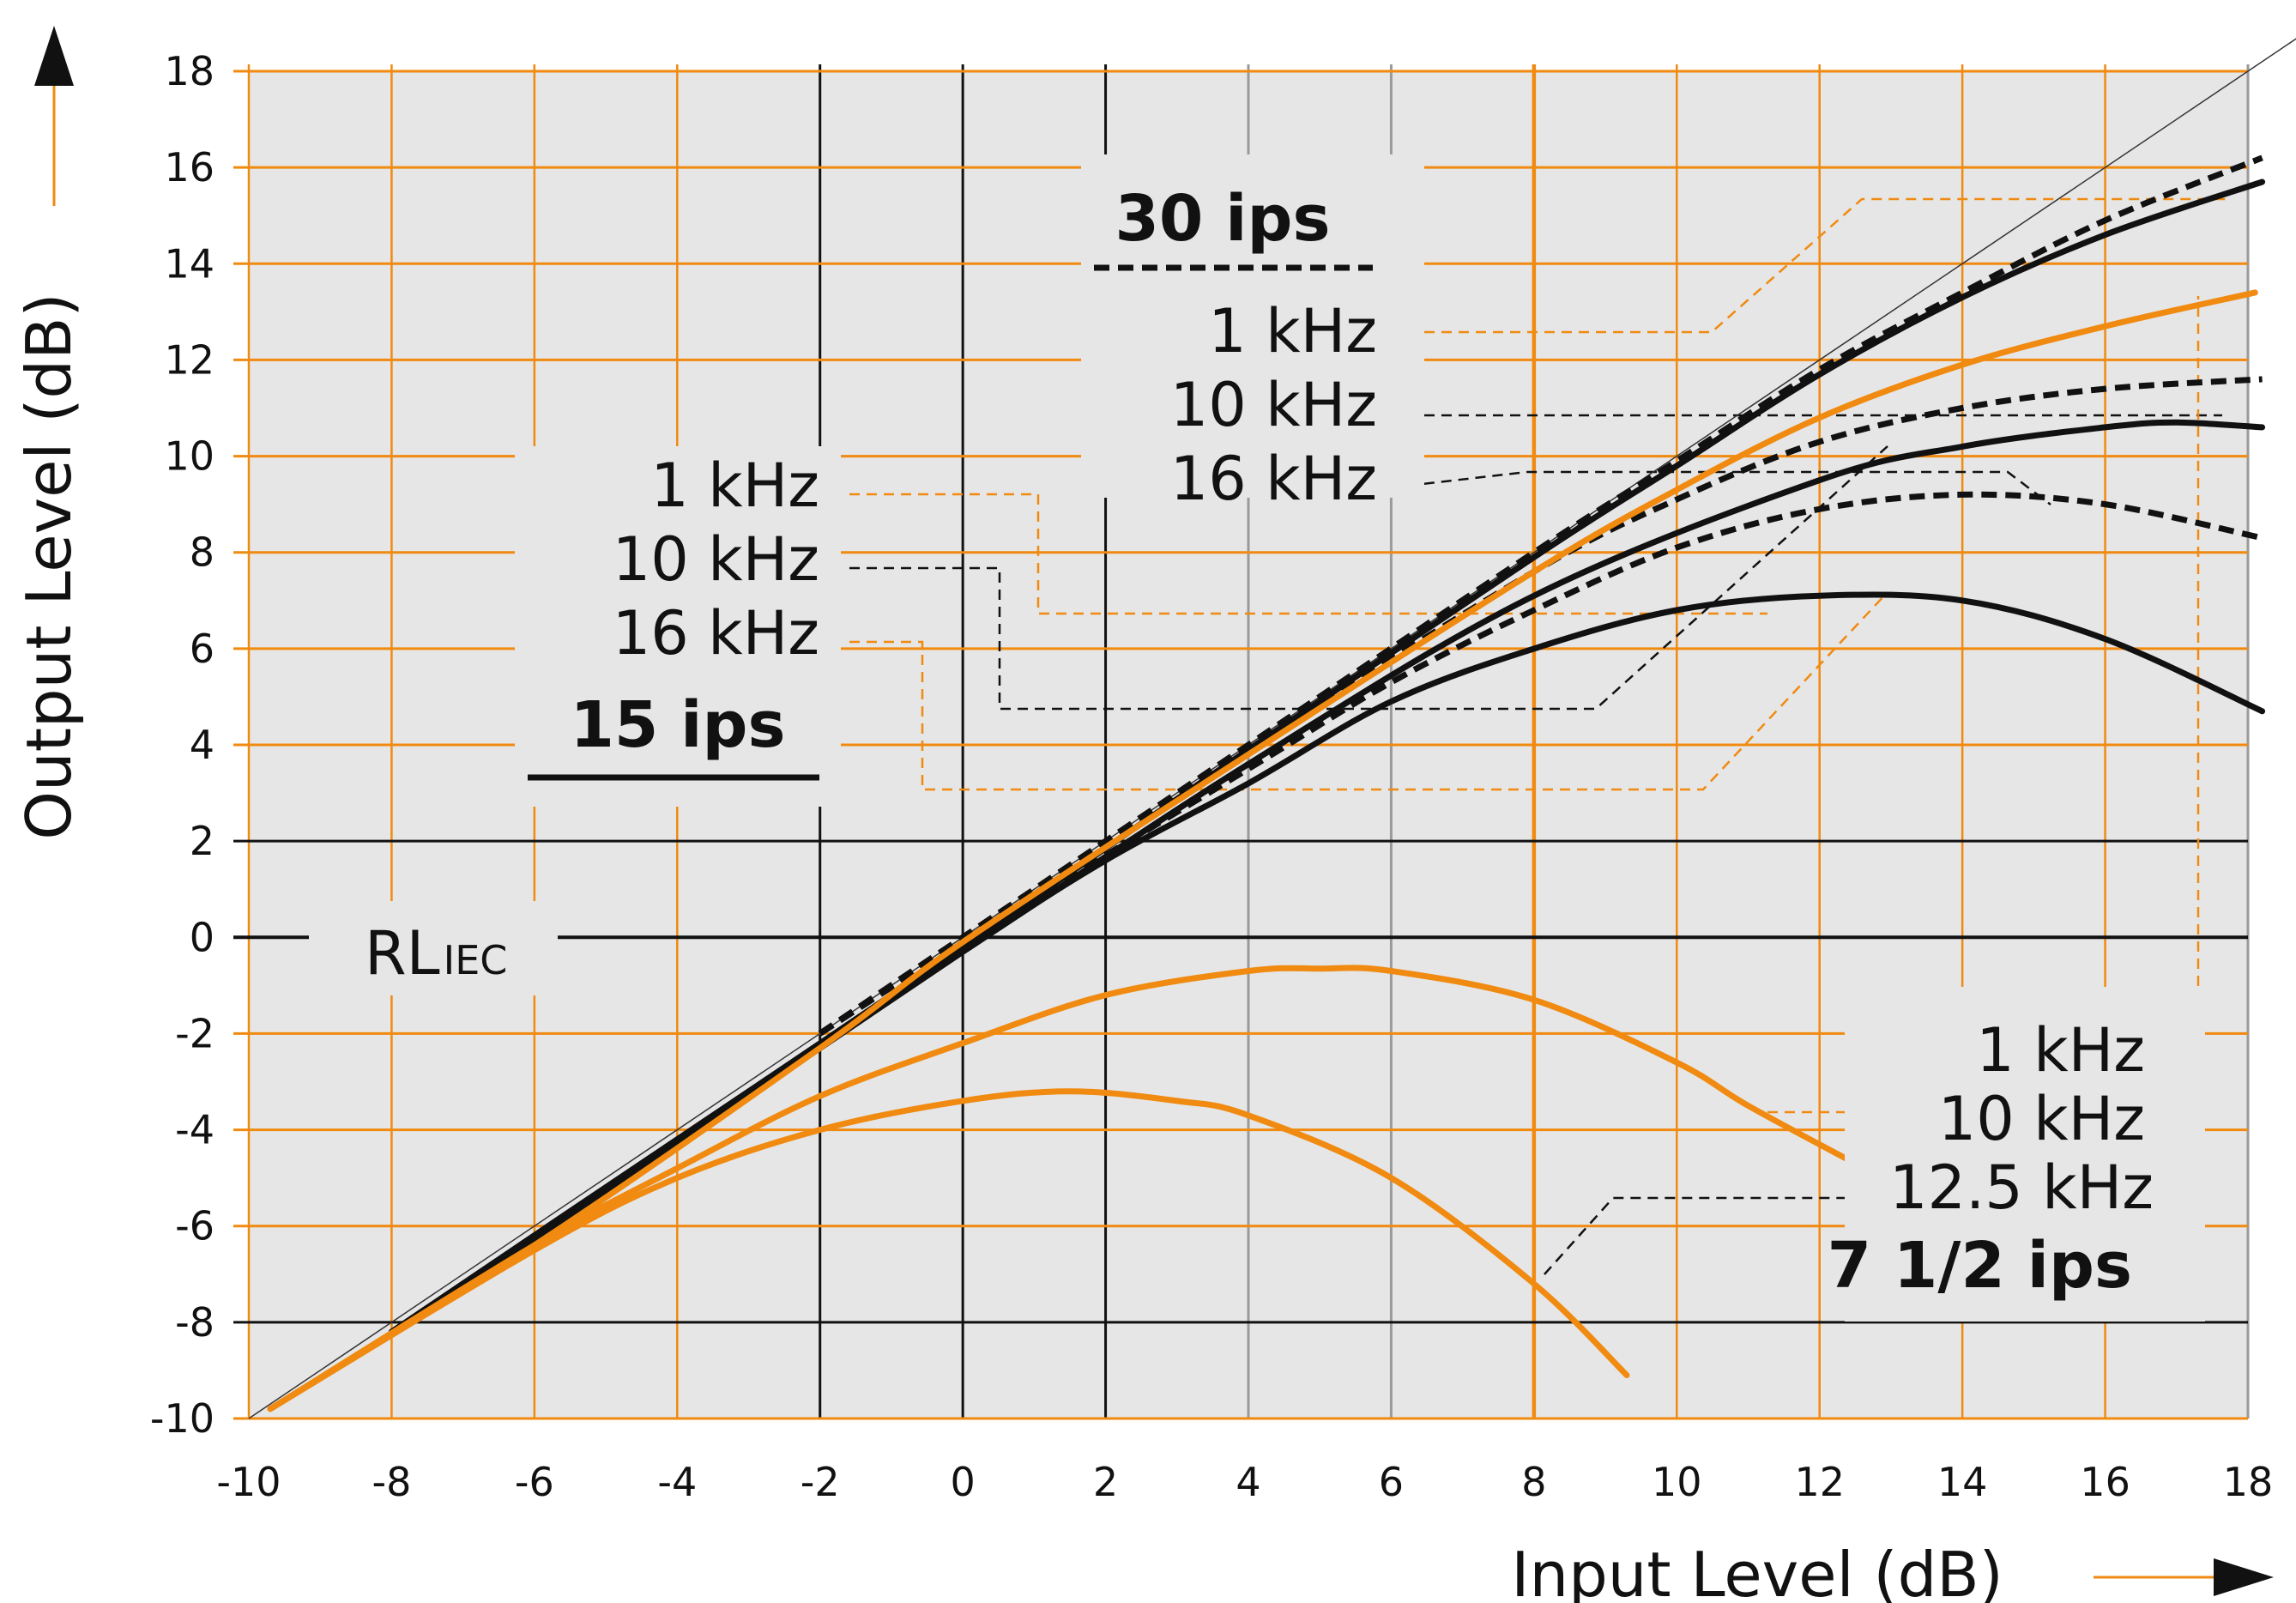 Image resolution: width=2296 pixels, height=1603 pixels. Describe the element at coordinates (1757, 1571) in the screenshot. I see `x-axis-title: Input Level (dB)` at that location.